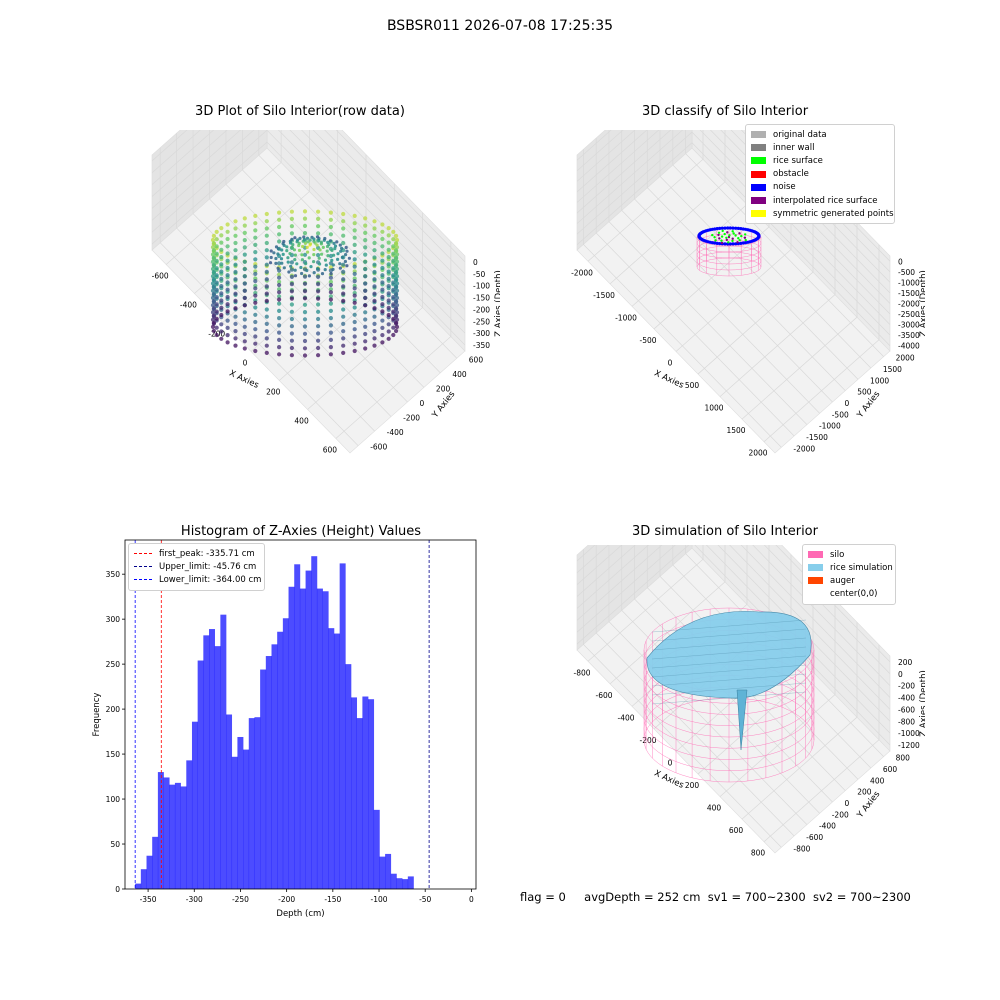 This screenshot has width=1000, height=1000. Describe the element at coordinates (647, 340) in the screenshot. I see `x-tick-label: -500` at that location.